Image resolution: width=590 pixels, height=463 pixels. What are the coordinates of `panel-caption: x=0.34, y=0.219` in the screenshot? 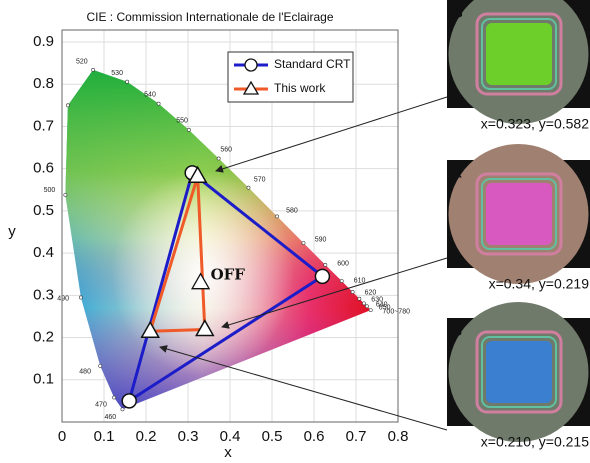 It's located at (539, 284).